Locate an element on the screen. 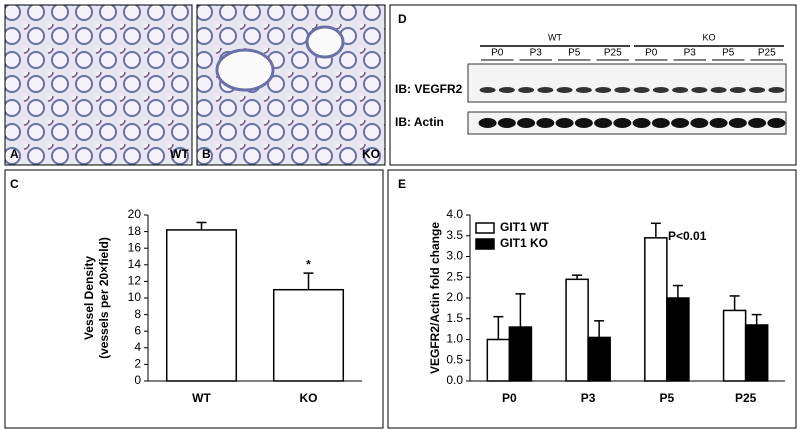 This screenshot has height=434, width=800. x-tick-label: P0 is located at coordinates (509, 398).